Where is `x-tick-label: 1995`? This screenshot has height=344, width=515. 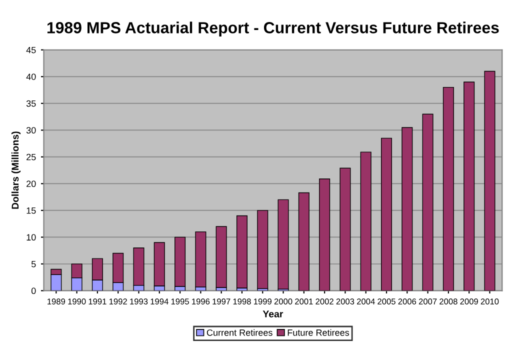 x-tick-label: 1995 is located at coordinates (180, 301).